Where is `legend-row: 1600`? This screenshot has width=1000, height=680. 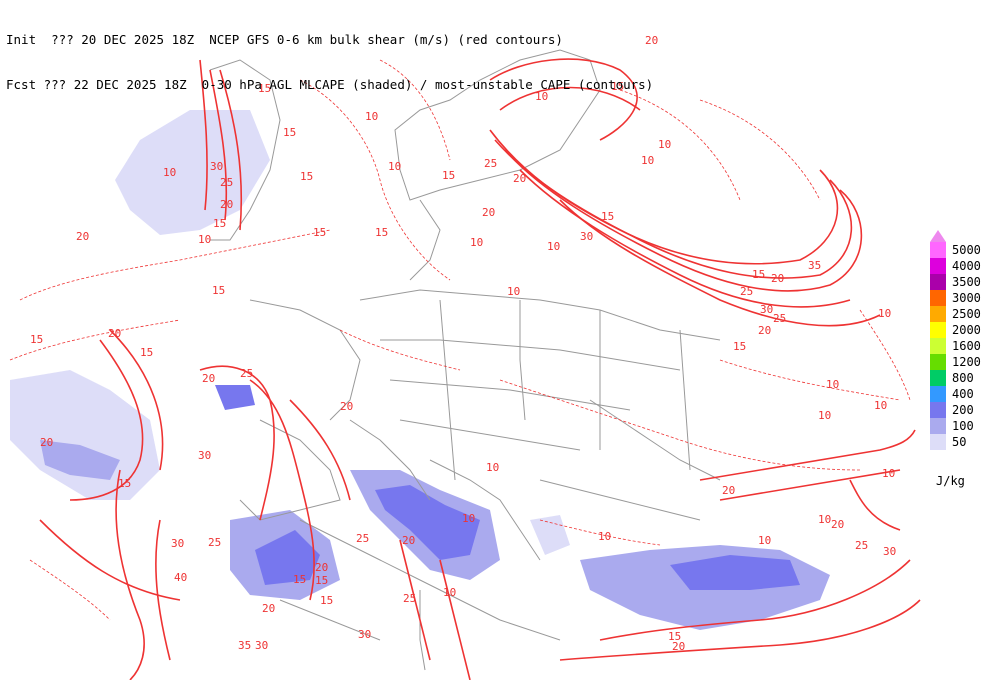
legend-row: 1600 is located at coordinates (965, 346).